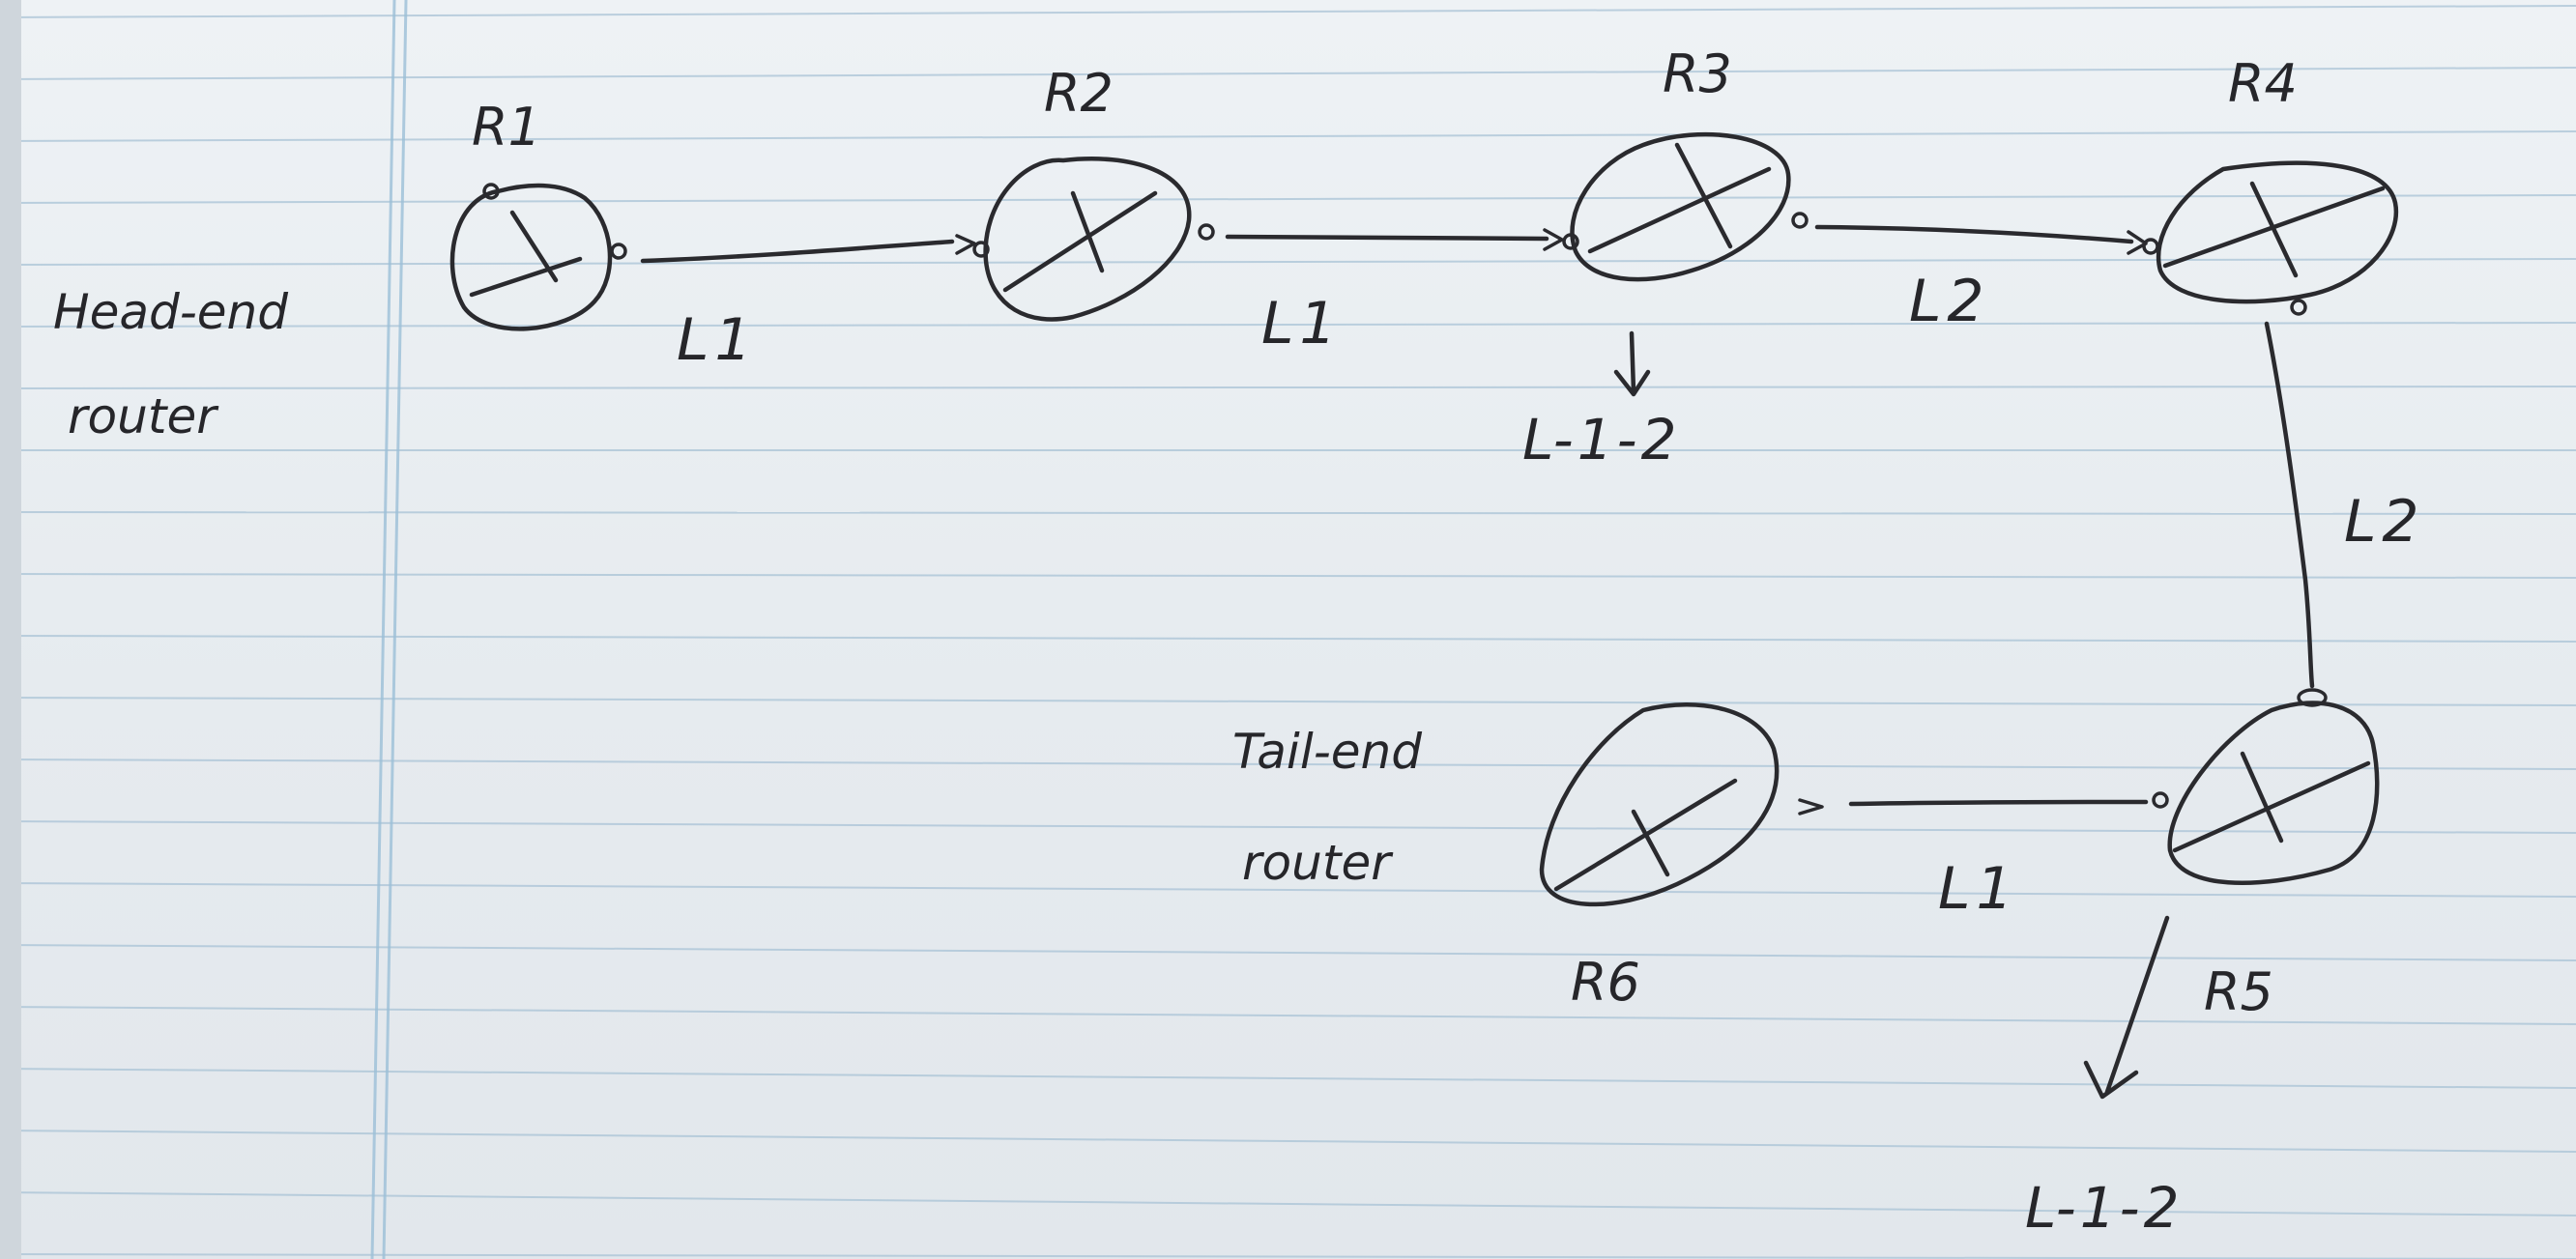  What do you see at coordinates (1632, 363) in the screenshot?
I see `arrow-r3-down` at bounding box center [1632, 363].